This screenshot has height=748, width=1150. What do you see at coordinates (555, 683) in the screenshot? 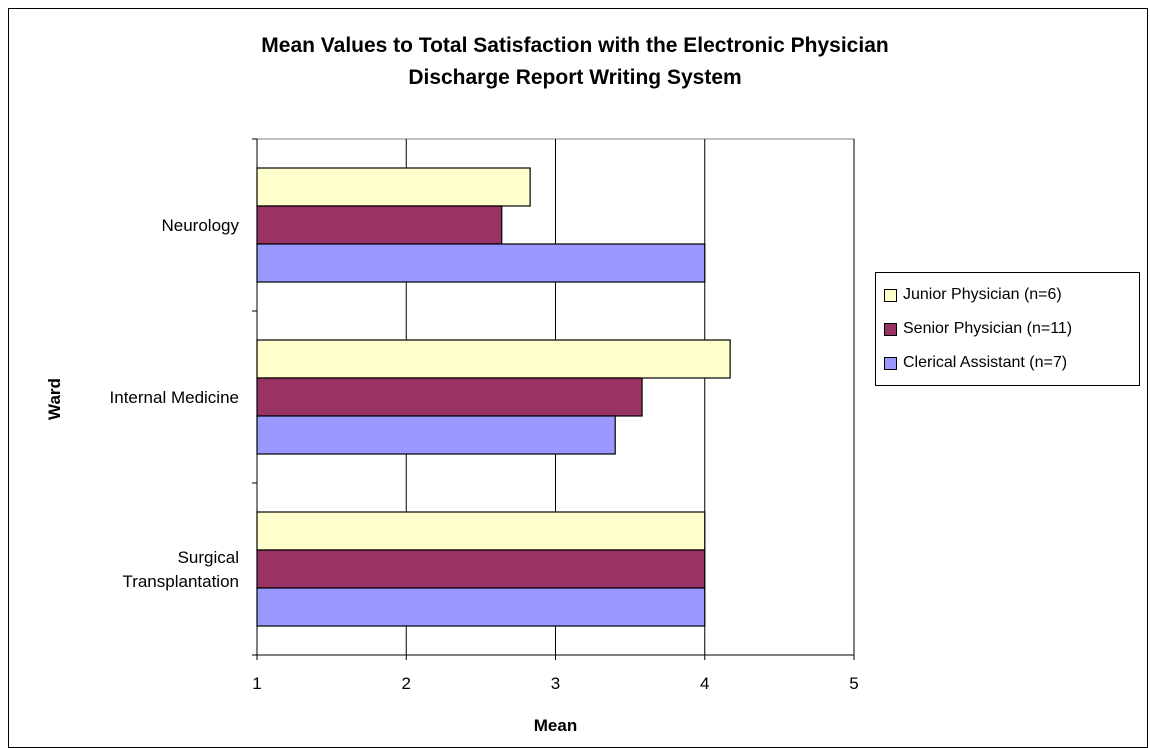
I see `x-tick-label: 3` at bounding box center [555, 683].